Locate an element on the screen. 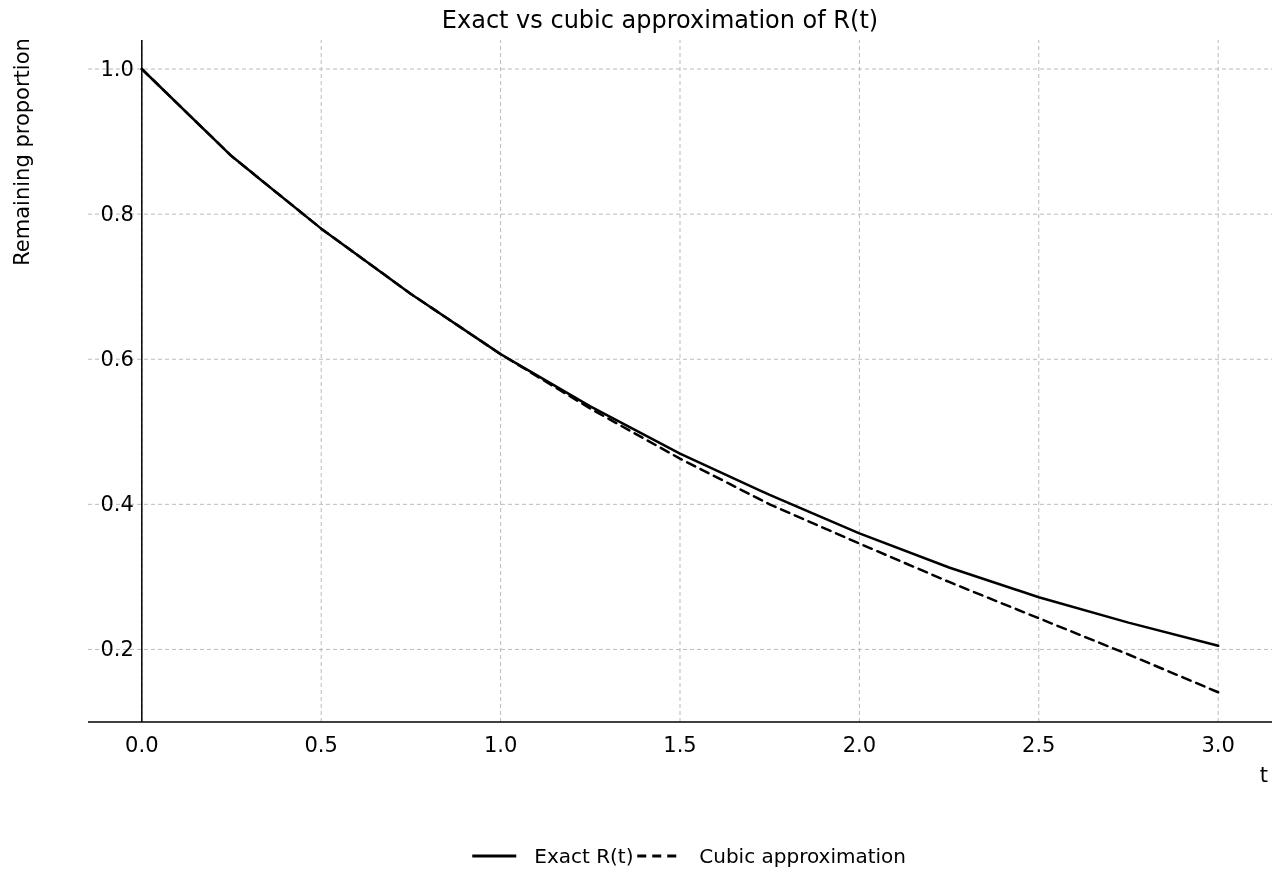  legend-label: Cubic approximation is located at coordinates (802, 856).